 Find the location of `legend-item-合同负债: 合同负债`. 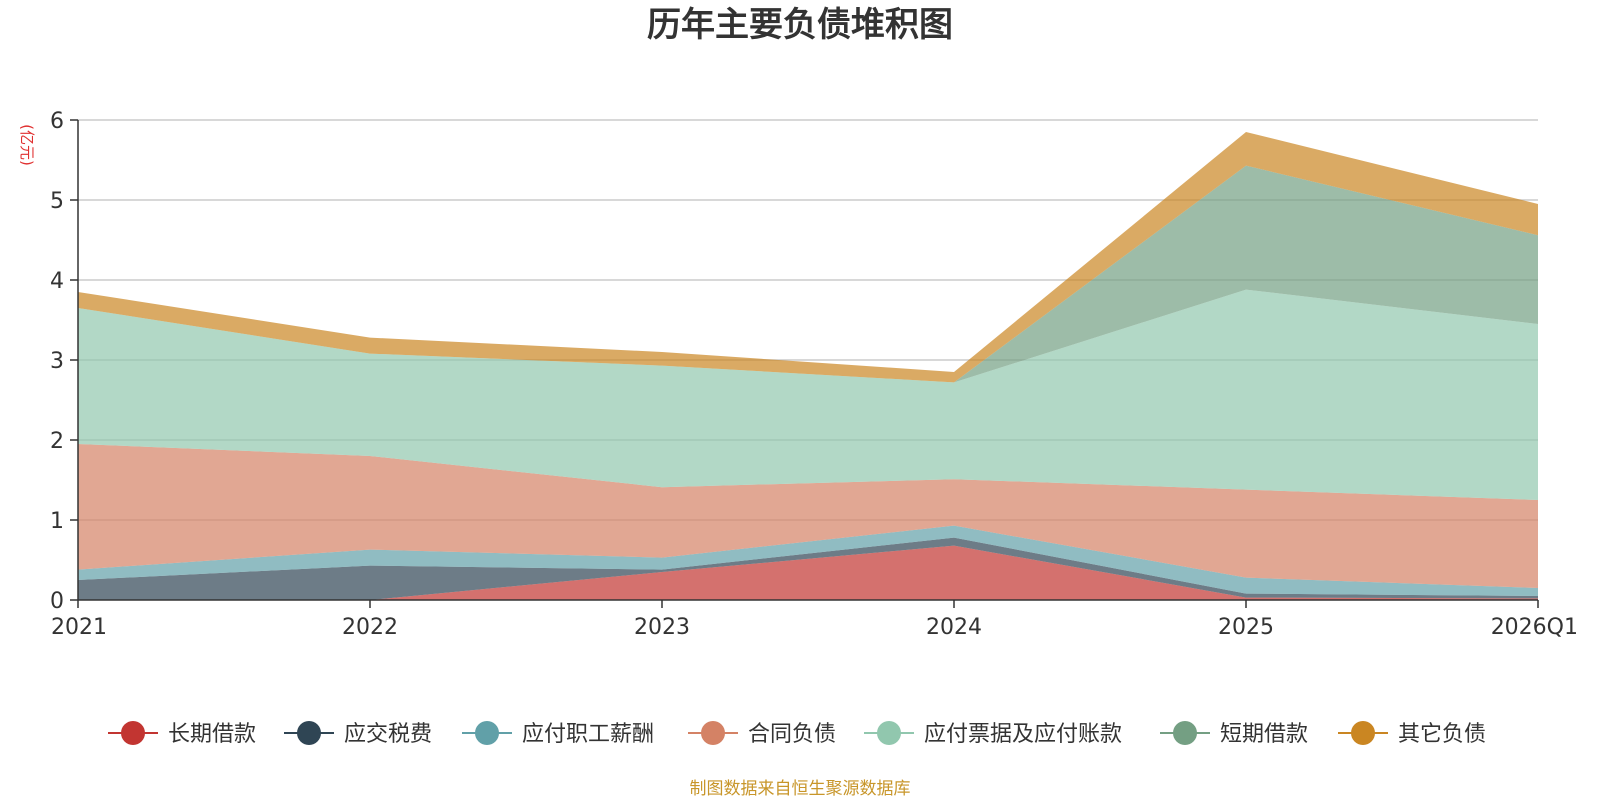

legend-item-合同负债: 合同负债 is located at coordinates (762, 734).